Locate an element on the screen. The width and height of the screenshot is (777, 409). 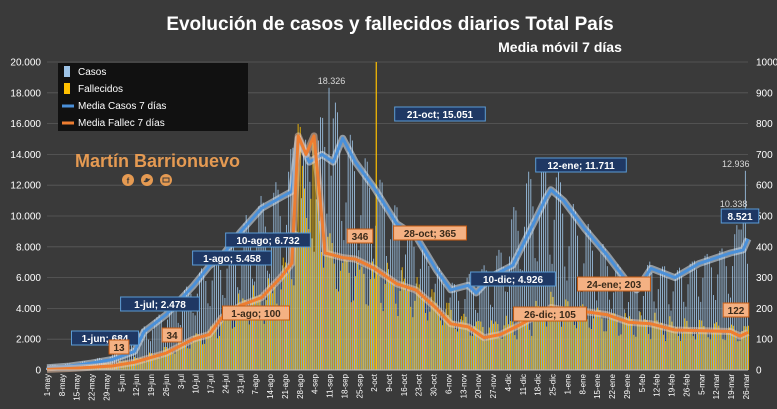
x-tick-label: 1-may is located at coordinates (47, 385).